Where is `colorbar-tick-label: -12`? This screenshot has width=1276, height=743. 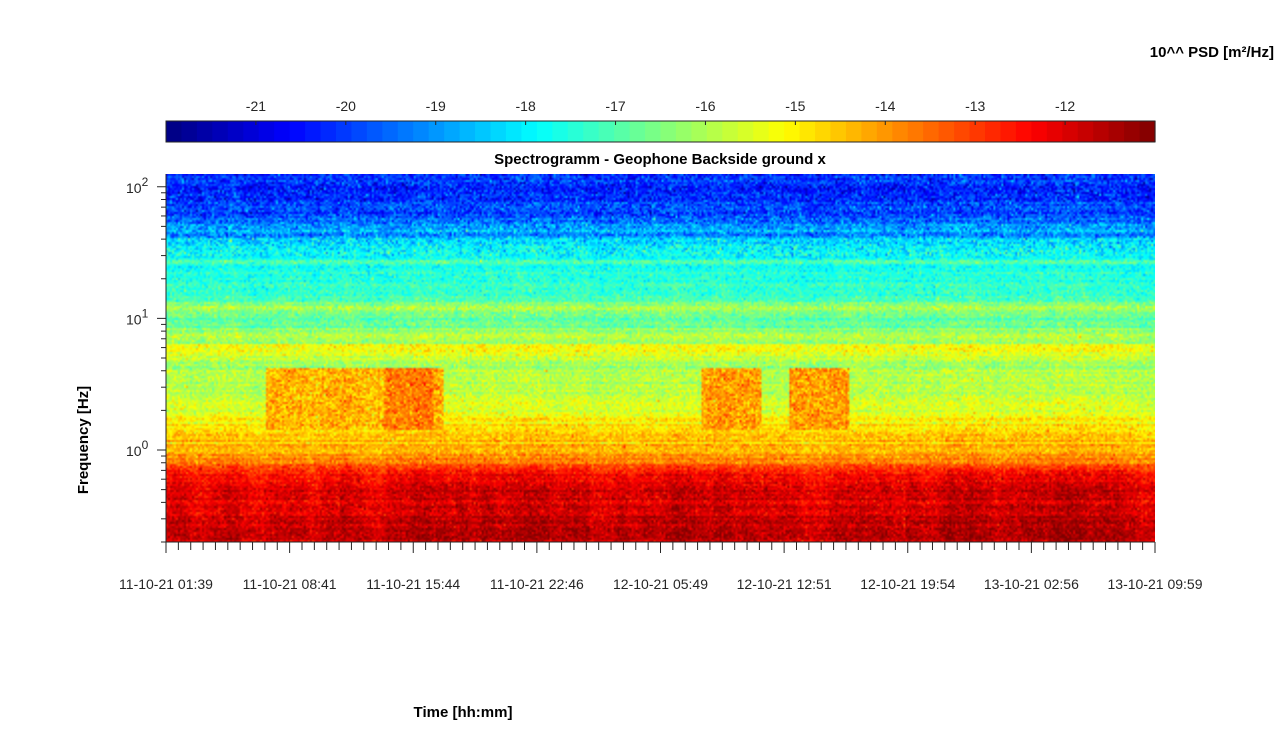
colorbar-tick-label: -12 is located at coordinates (1065, 106).